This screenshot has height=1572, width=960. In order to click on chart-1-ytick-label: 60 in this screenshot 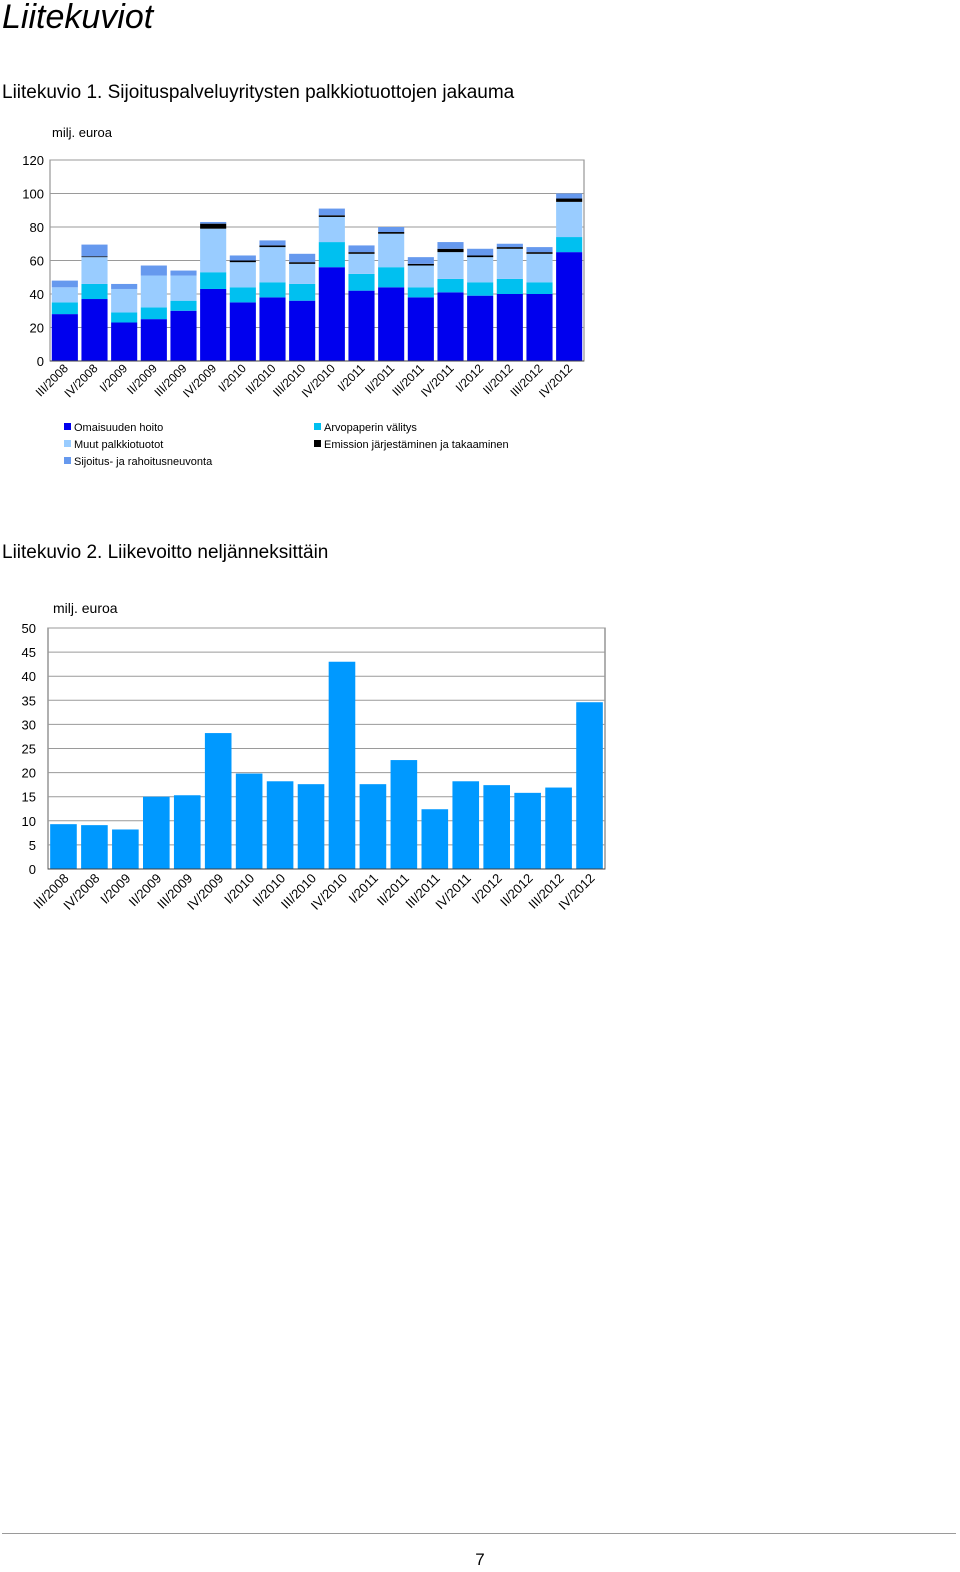, I will do `click(37, 261)`.